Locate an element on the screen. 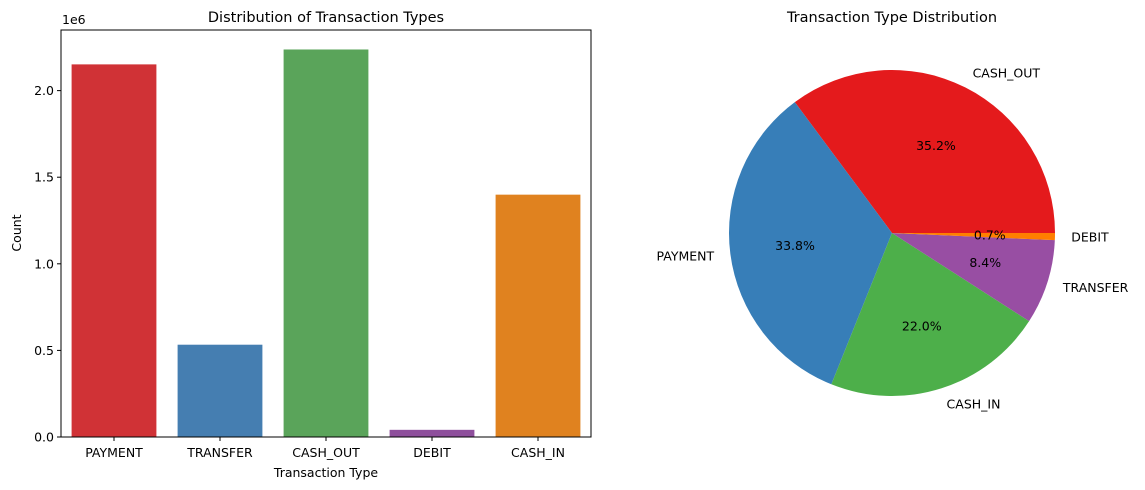  bar-cash-out is located at coordinates (326, 243).